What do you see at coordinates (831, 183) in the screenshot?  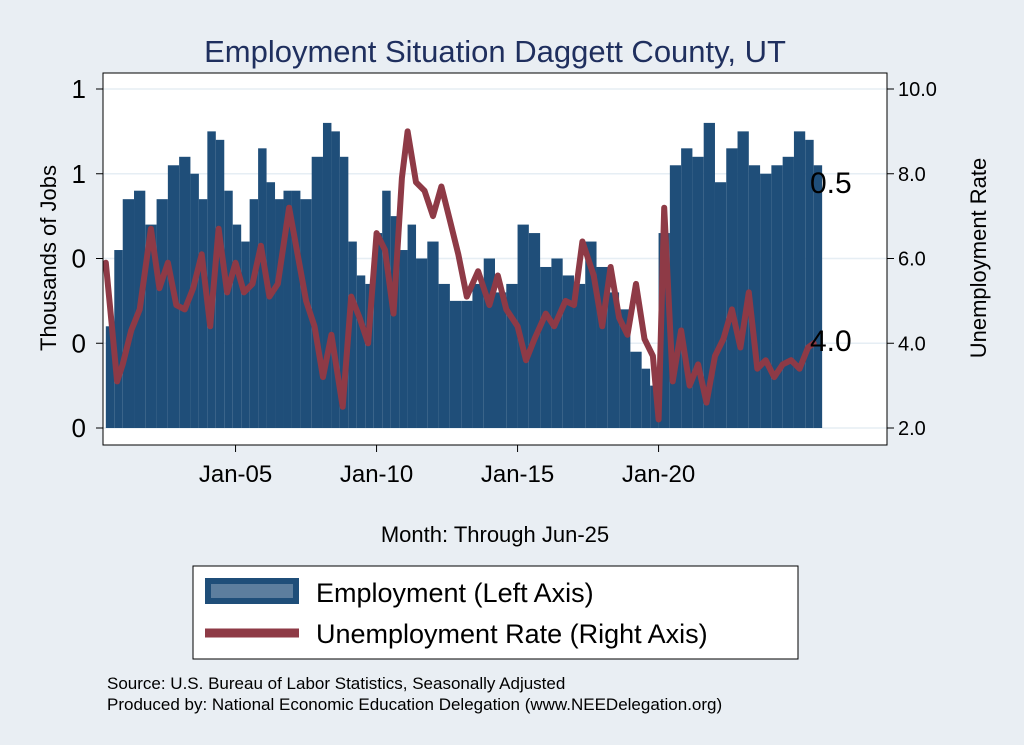 I see `employment-end-label: 0.5` at bounding box center [831, 183].